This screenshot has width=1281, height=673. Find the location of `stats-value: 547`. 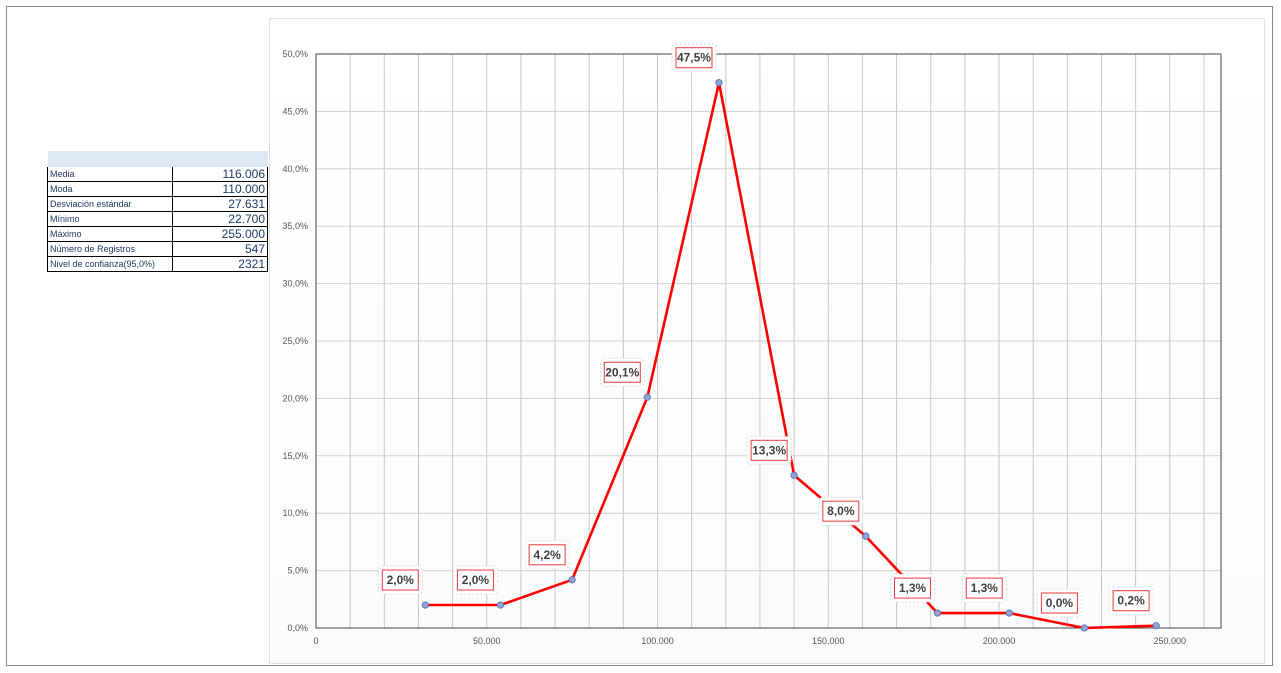

stats-value: 547 is located at coordinates (220, 249).